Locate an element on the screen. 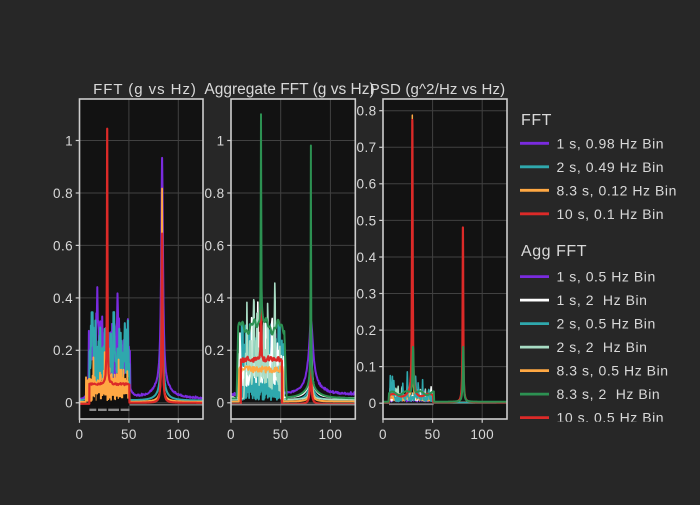 The width and height of the screenshot is (700, 505). svg-text: FFT is located at coordinates (536, 120).